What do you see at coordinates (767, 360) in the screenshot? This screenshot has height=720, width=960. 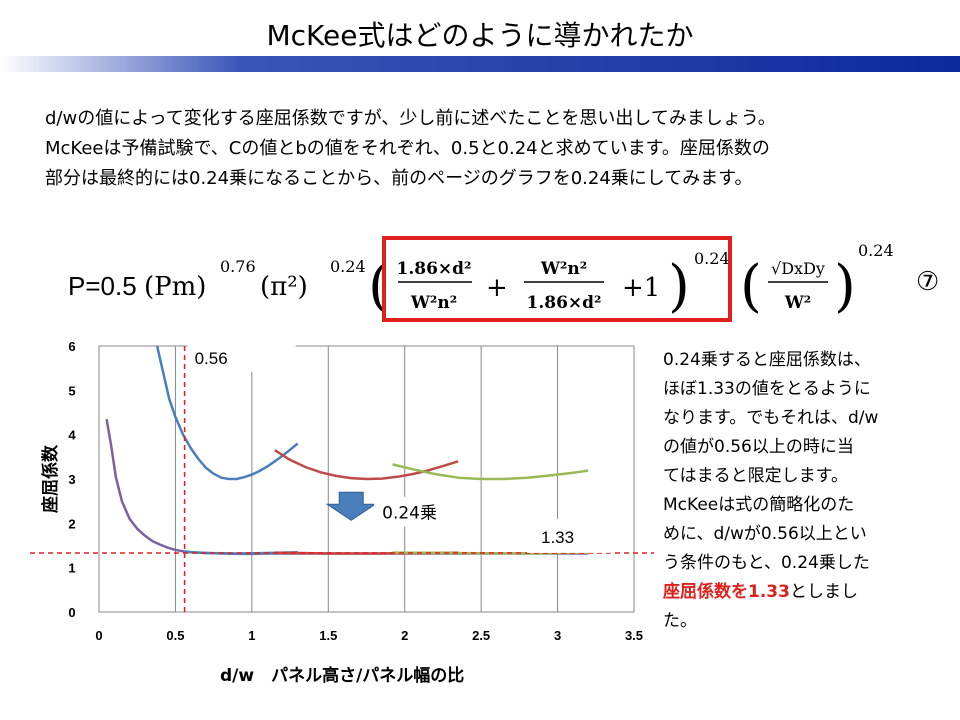 I see `side-line-1: 0.24乗すると座屈係数は、` at bounding box center [767, 360].